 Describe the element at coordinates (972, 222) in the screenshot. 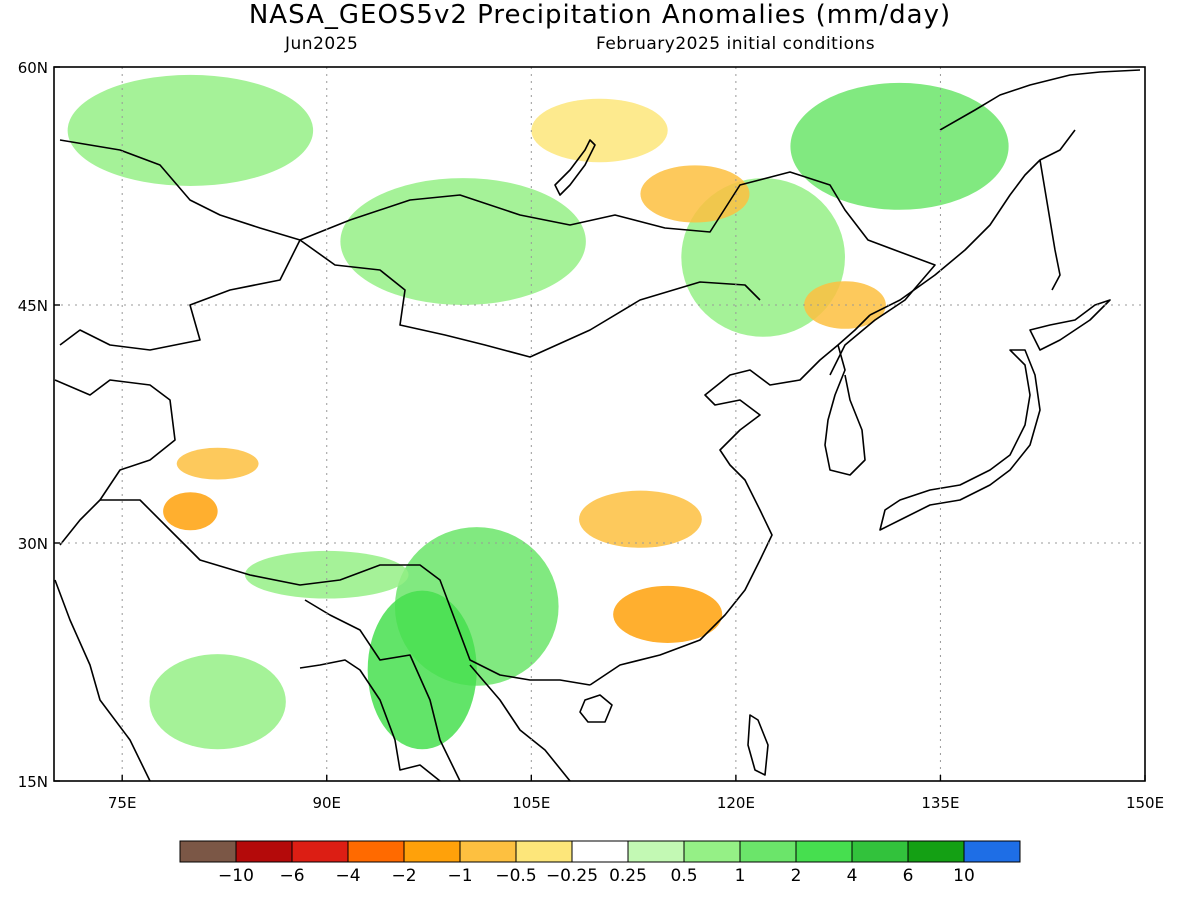

I see `coast-russia-far-east` at that location.